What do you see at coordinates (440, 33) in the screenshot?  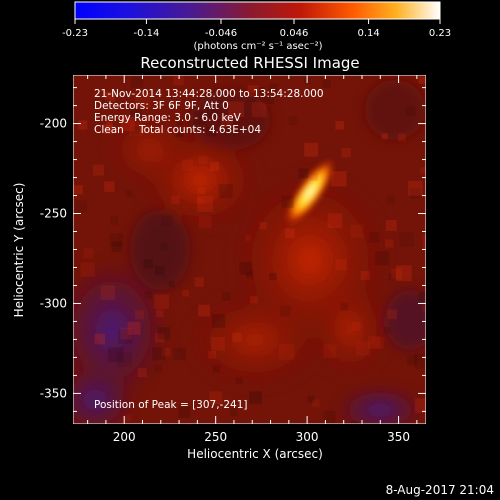 I see `colorbar-tick-label: 0.23` at bounding box center [440, 33].